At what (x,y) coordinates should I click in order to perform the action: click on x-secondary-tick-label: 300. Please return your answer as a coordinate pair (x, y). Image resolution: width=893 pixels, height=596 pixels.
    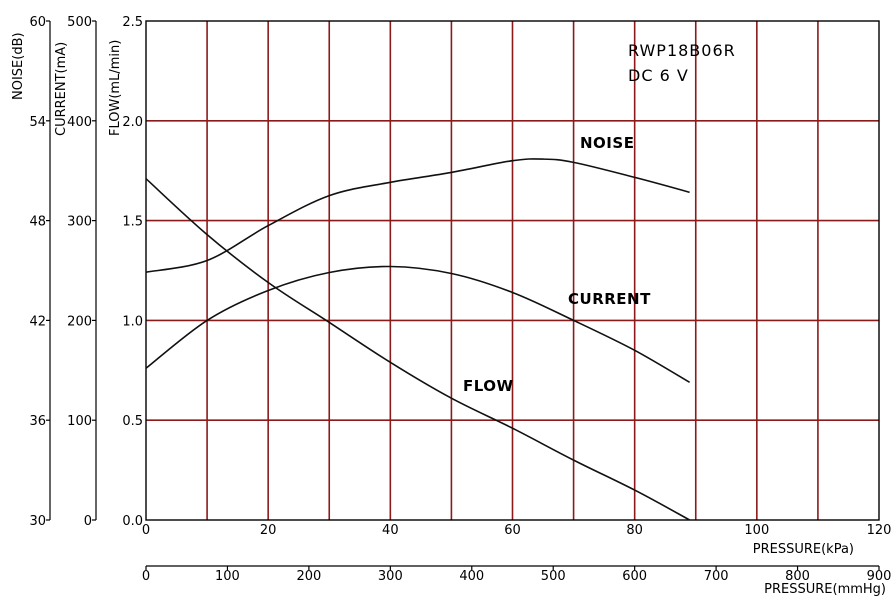
    Looking at the image, I should click on (390, 576).